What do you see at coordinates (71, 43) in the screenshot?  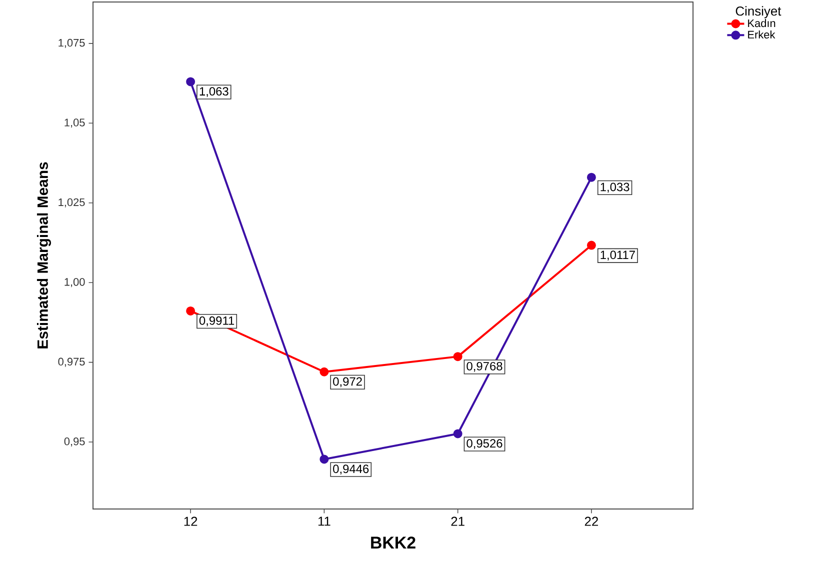 I see `y-tick-label: 1,075` at bounding box center [71, 43].